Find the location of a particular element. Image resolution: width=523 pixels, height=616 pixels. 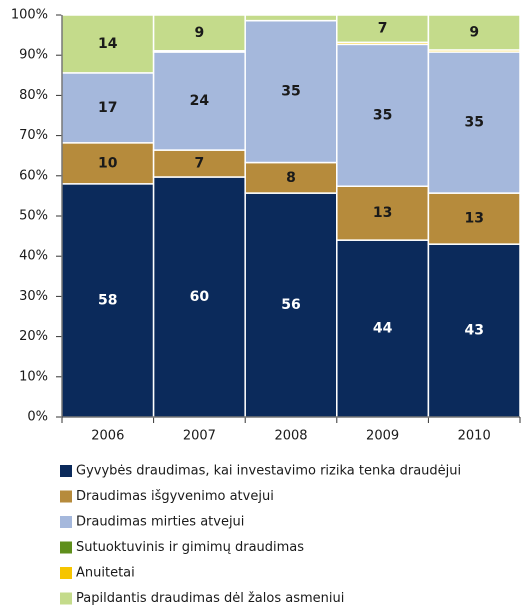

y-tick-label: 20% is located at coordinates (33, 336).